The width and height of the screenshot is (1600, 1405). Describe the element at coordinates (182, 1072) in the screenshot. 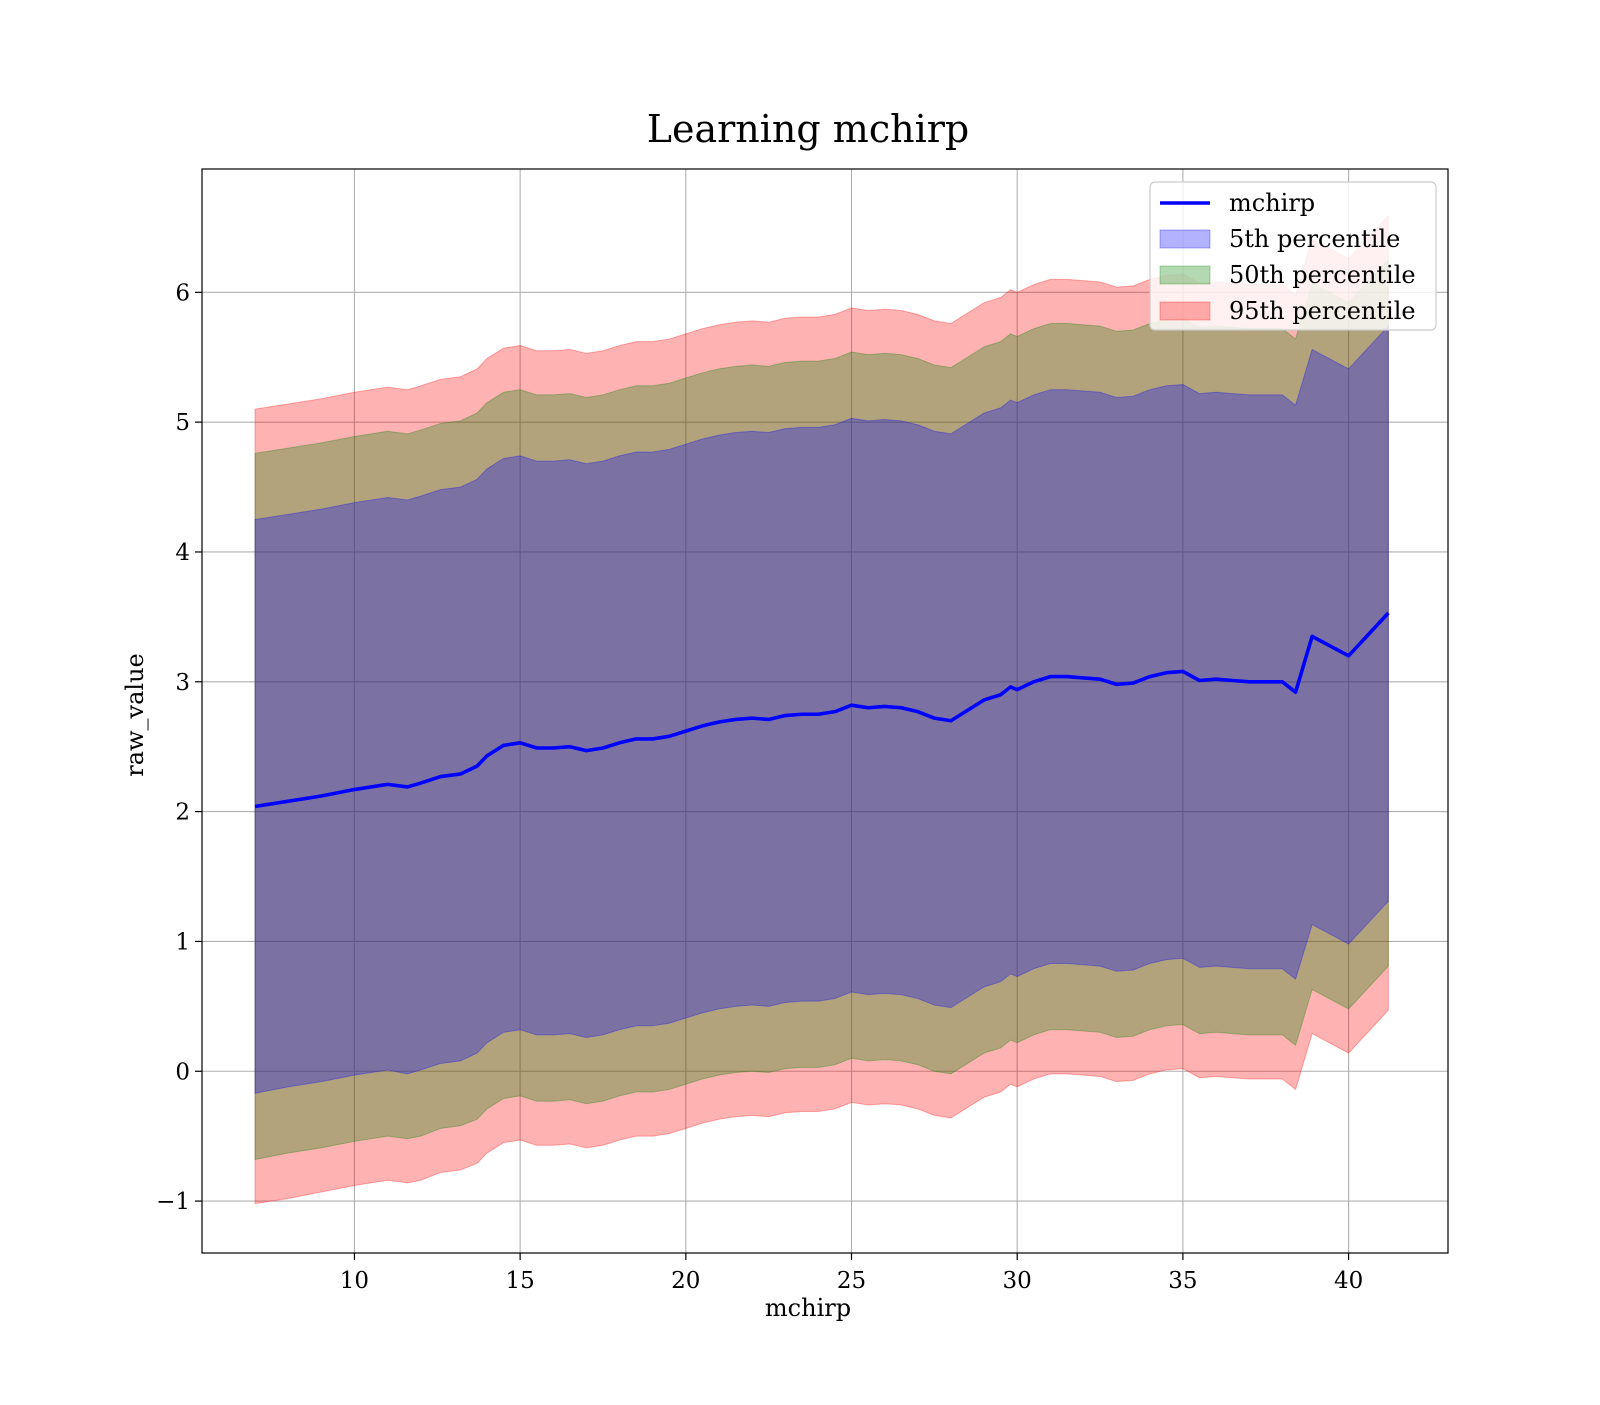

I see `y-tick-label: 0` at that location.